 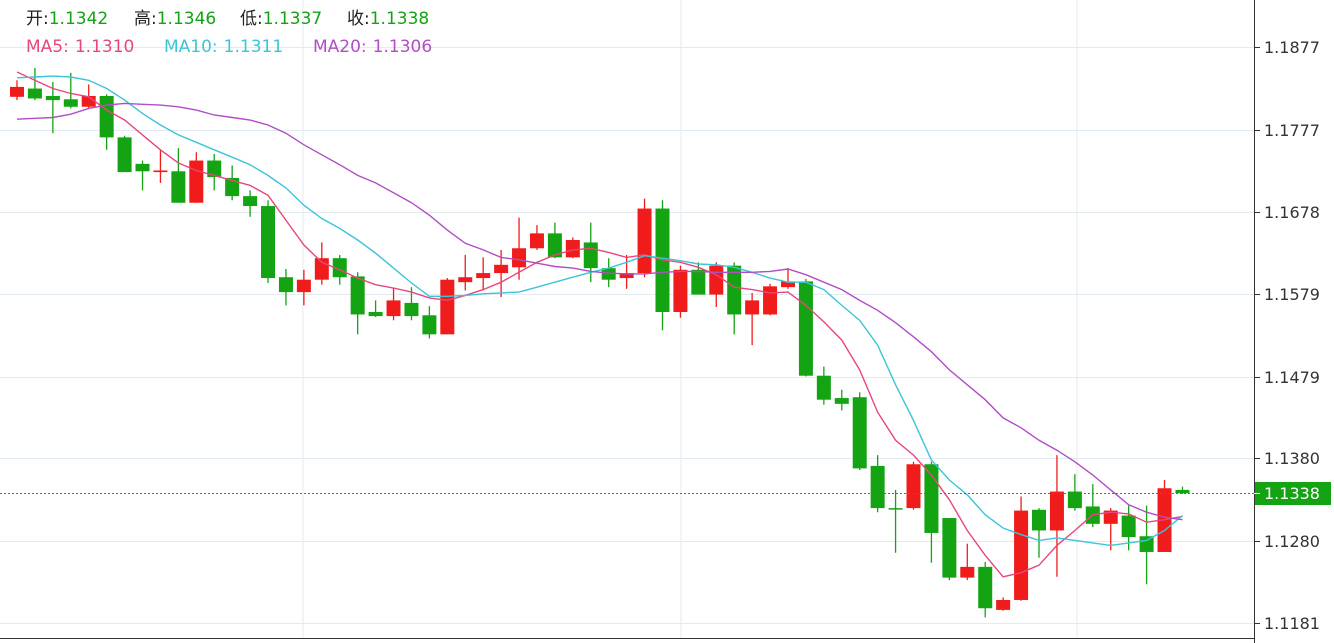 I want to click on ohlc-info: 开:1.1342, so click(x=67, y=19).